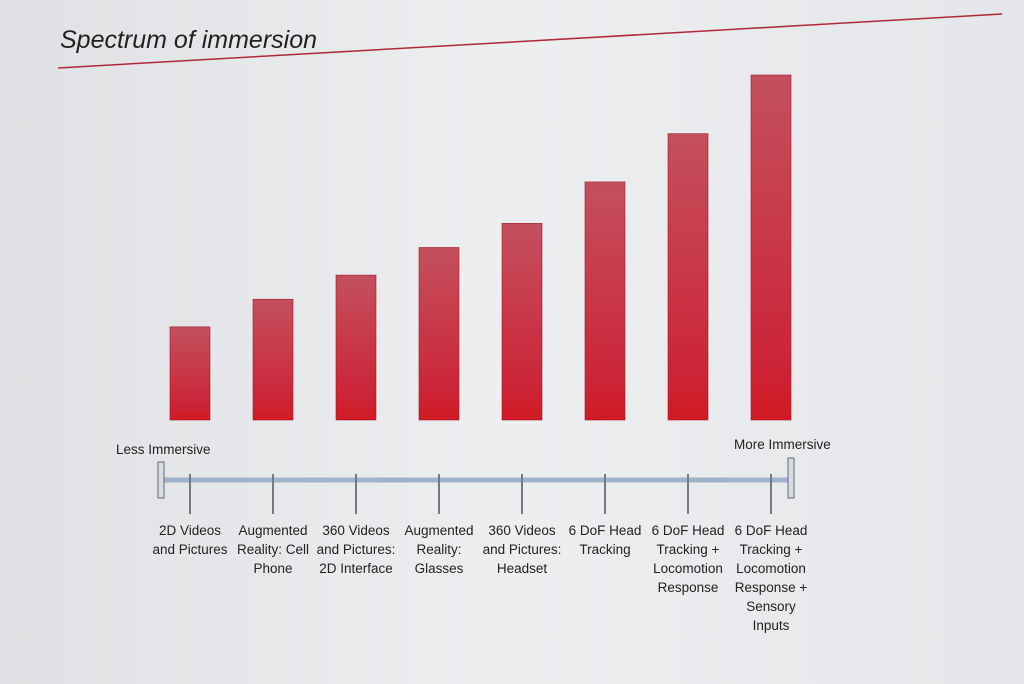 Image resolution: width=1024 pixels, height=684 pixels. What do you see at coordinates (522, 549) in the screenshot?
I see `category-label: 360 Videos and Pictures: Headset` at bounding box center [522, 549].